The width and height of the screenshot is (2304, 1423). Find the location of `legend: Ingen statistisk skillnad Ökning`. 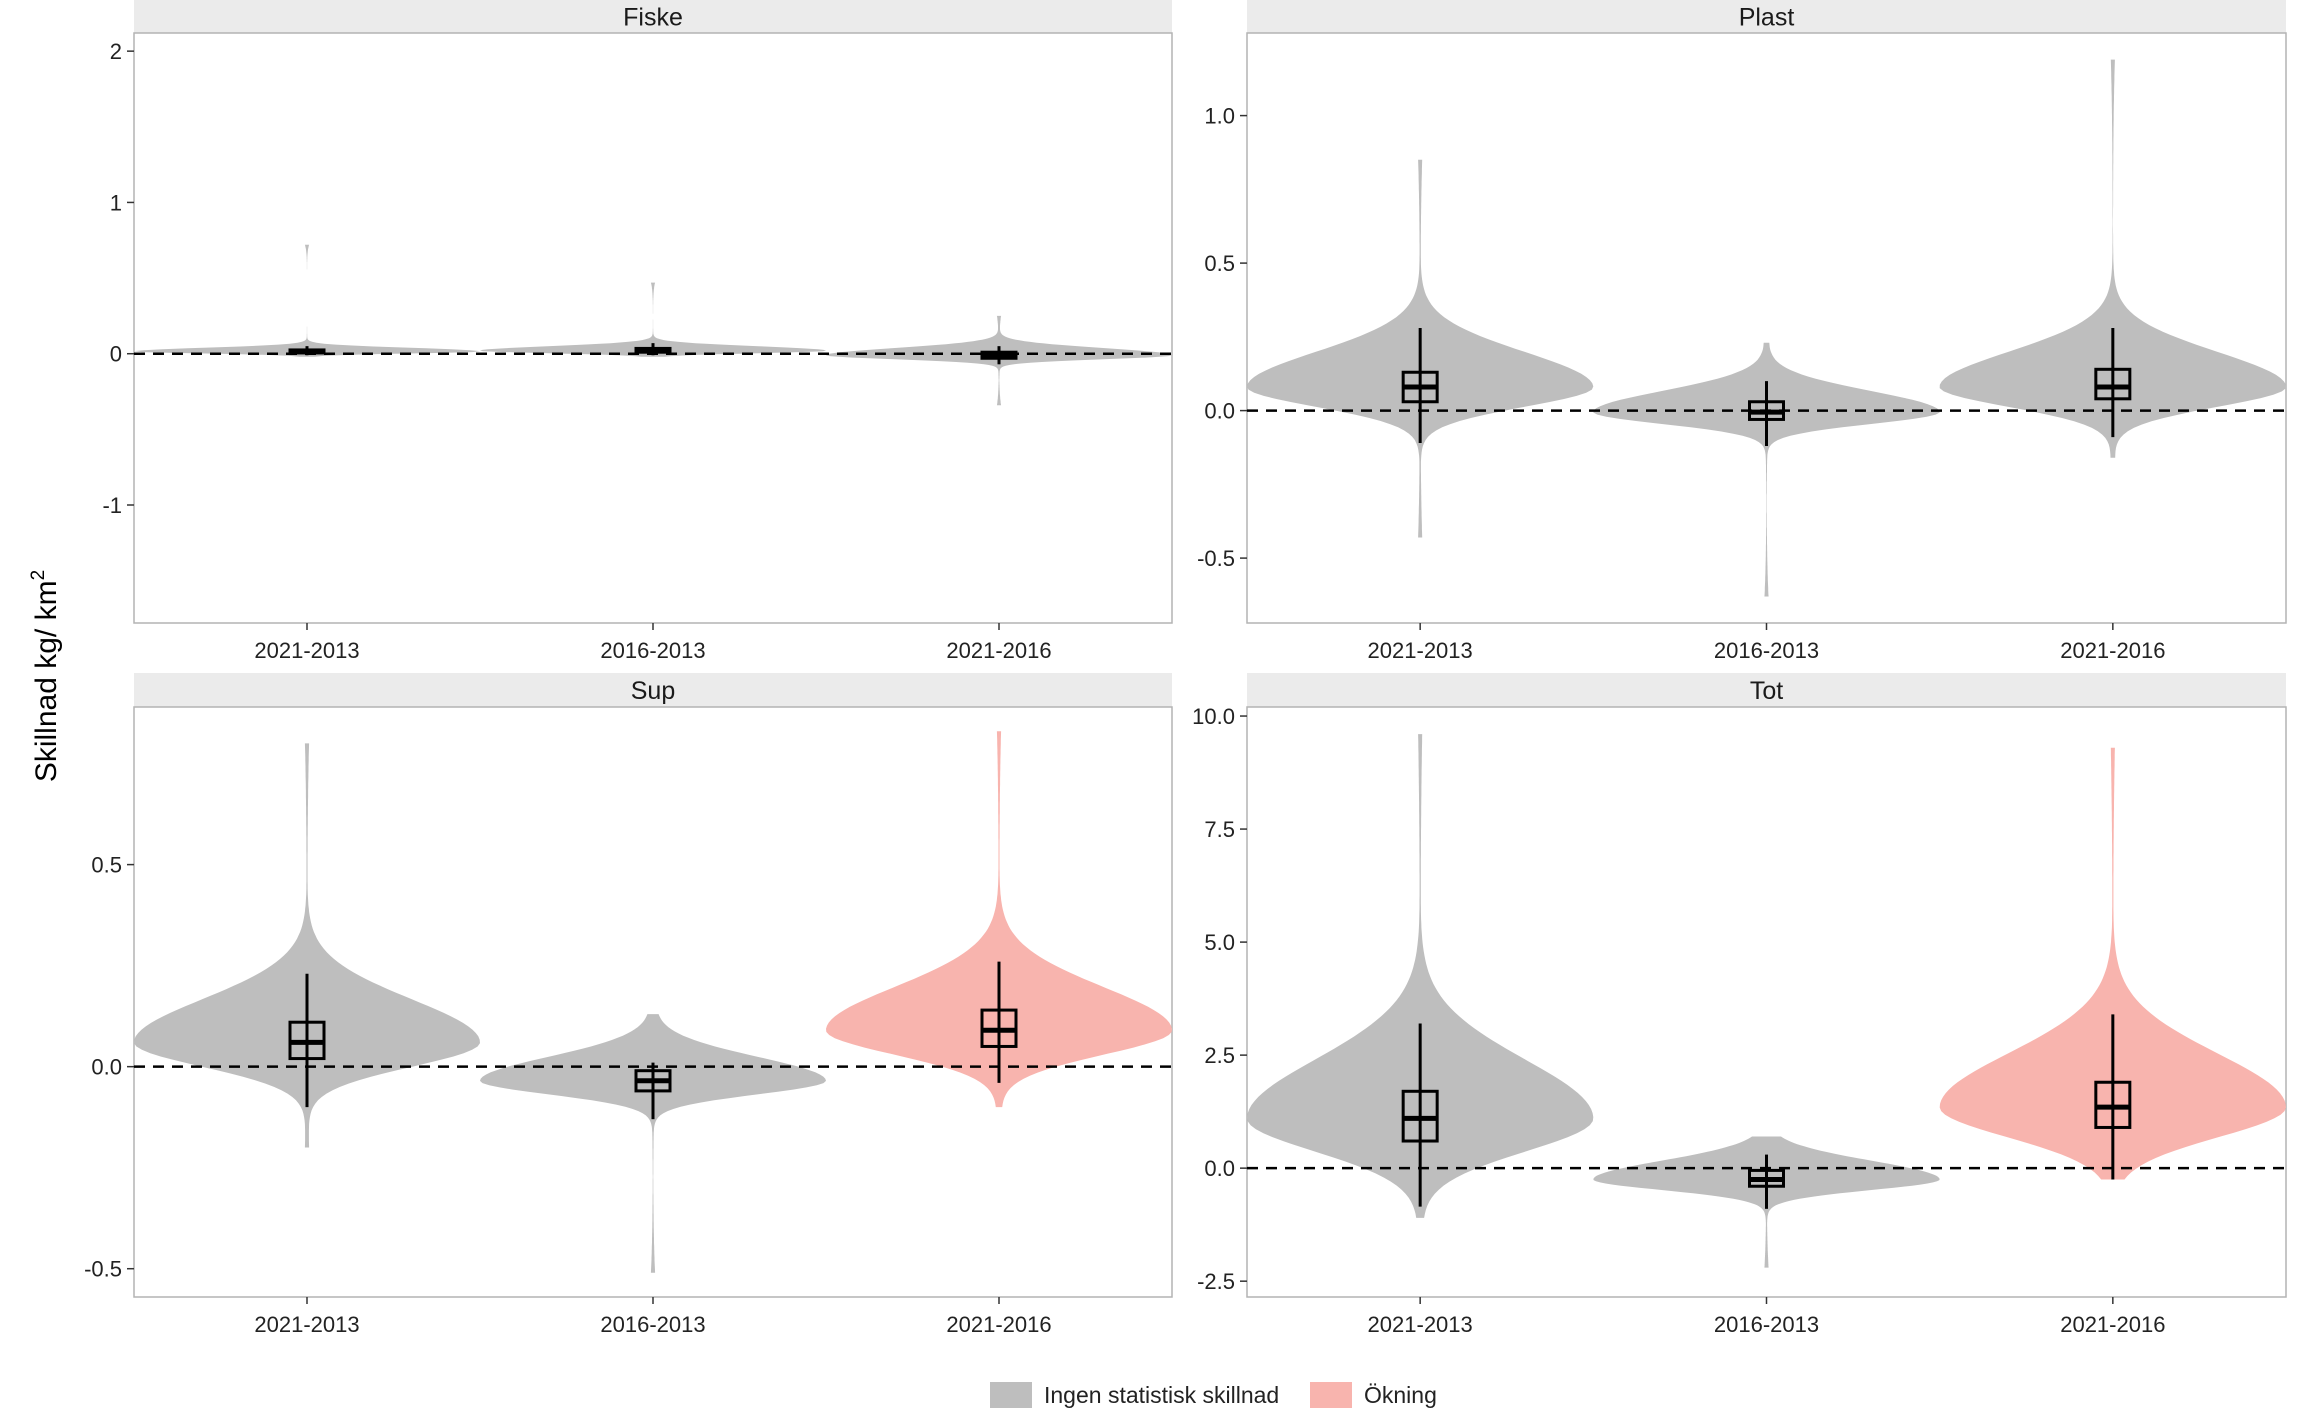

legend: Ingen statistisk skillnad Ökning is located at coordinates (1213, 1395).